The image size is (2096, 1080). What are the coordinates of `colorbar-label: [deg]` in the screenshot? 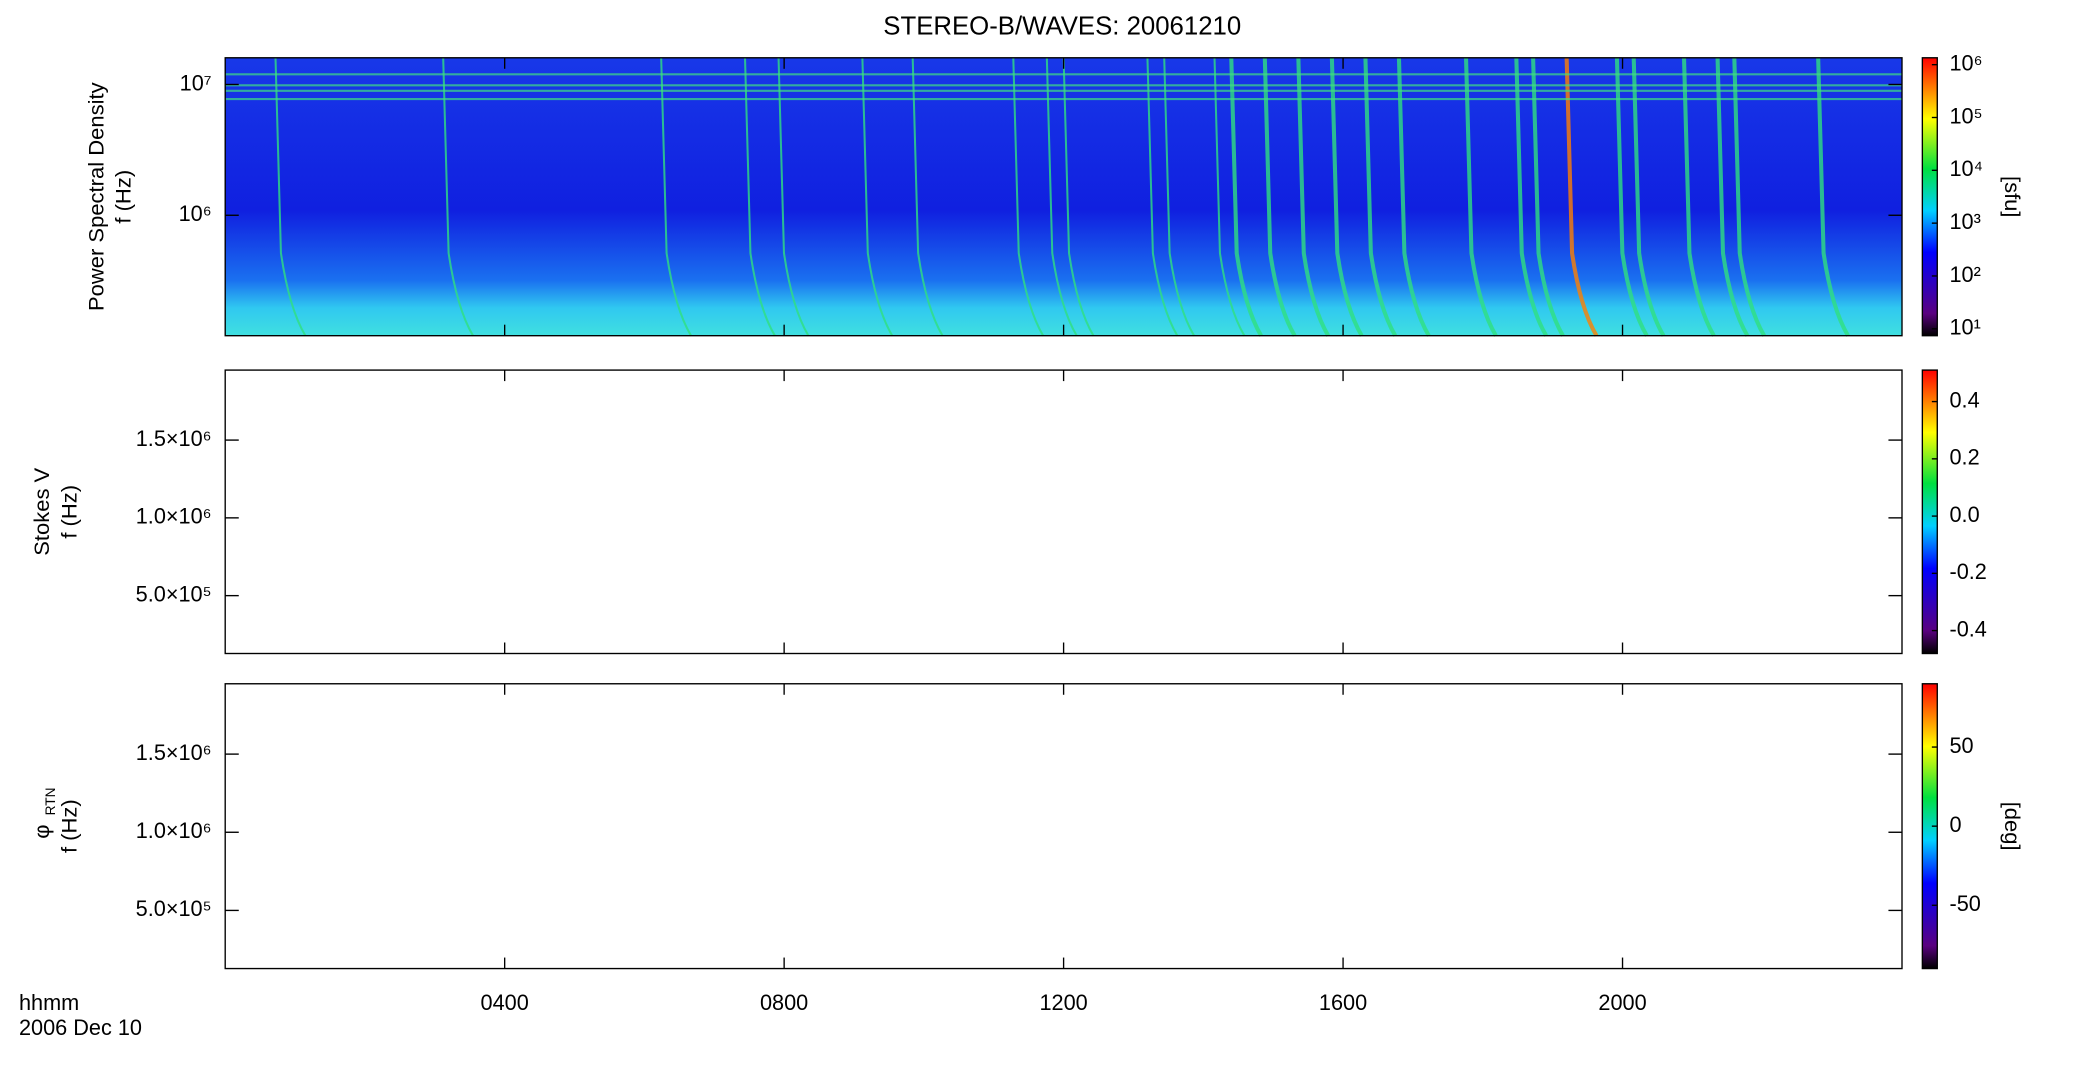 It's located at (2012, 826).